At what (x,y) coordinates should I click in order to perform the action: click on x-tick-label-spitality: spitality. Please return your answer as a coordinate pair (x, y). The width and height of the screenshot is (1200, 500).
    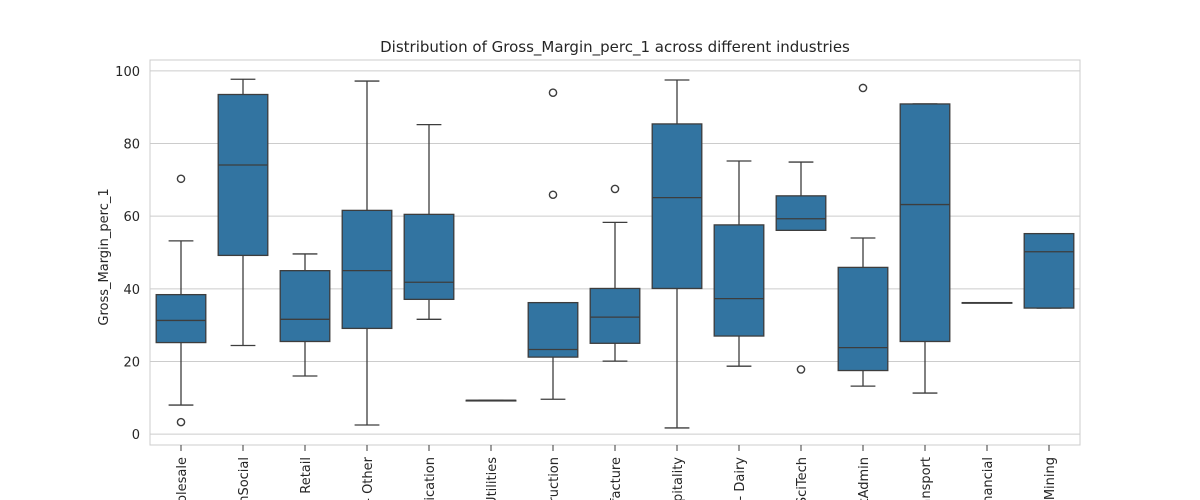
    Looking at the image, I should click on (678, 478).